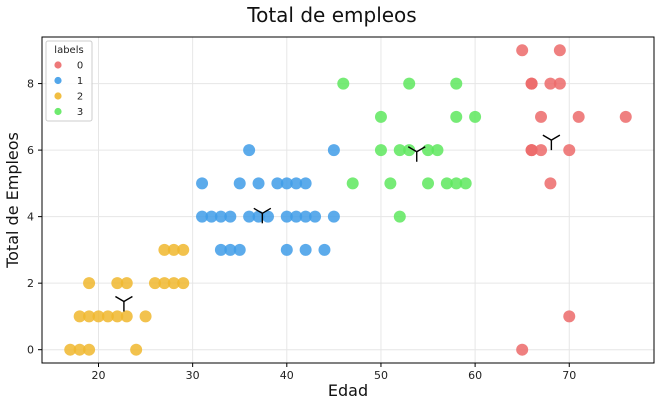 The image size is (660, 406). What do you see at coordinates (348, 390) in the screenshot?
I see `x-axis-label: Edad` at bounding box center [348, 390].